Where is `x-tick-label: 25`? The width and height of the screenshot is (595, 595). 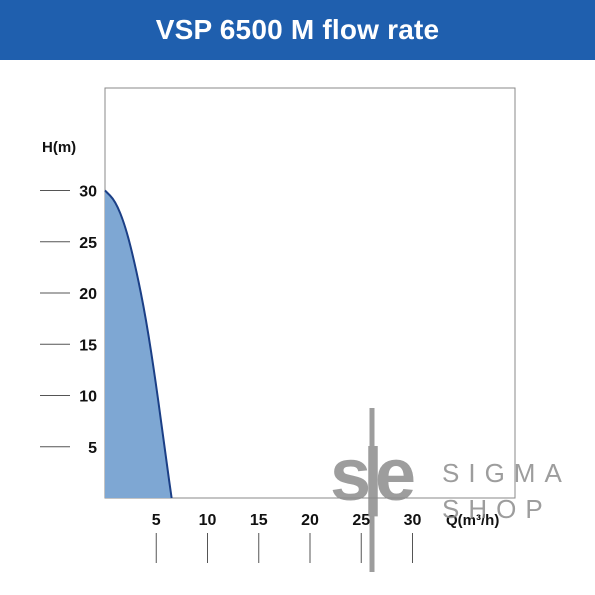 x-tick-label: 25 is located at coordinates (361, 520).